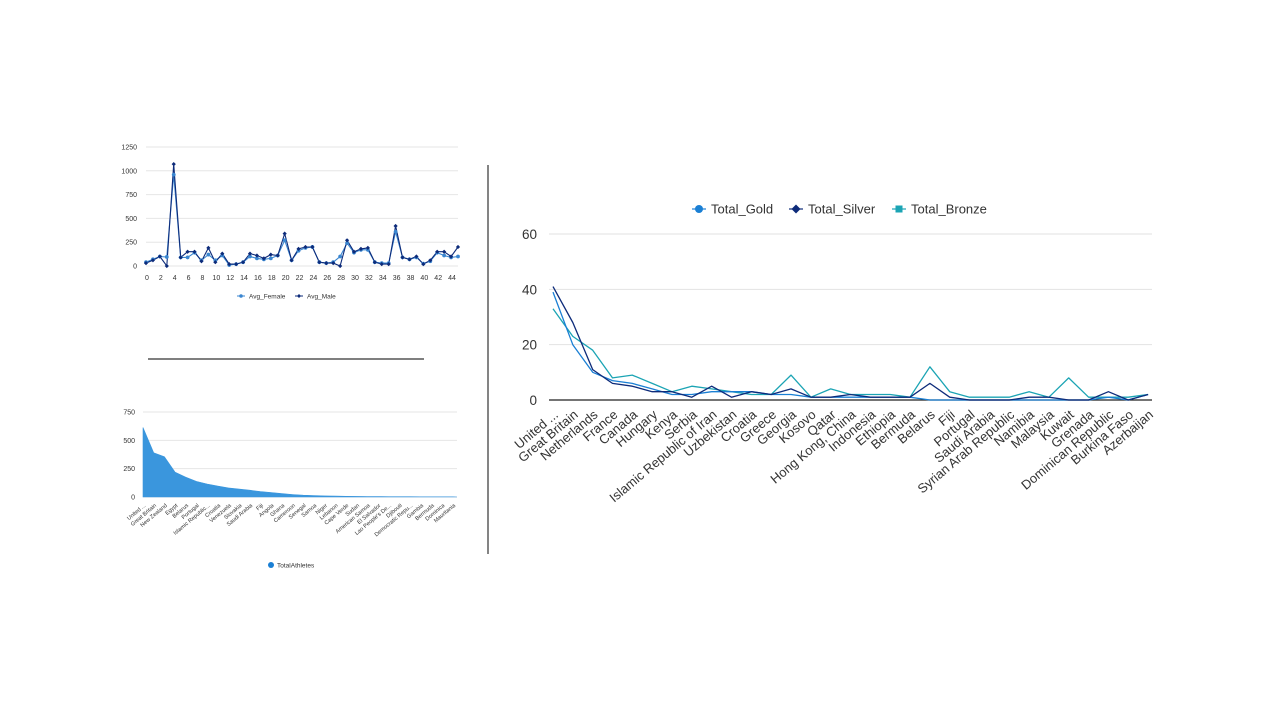  I want to click on c1-xtick-15: 30, so click(355, 278).